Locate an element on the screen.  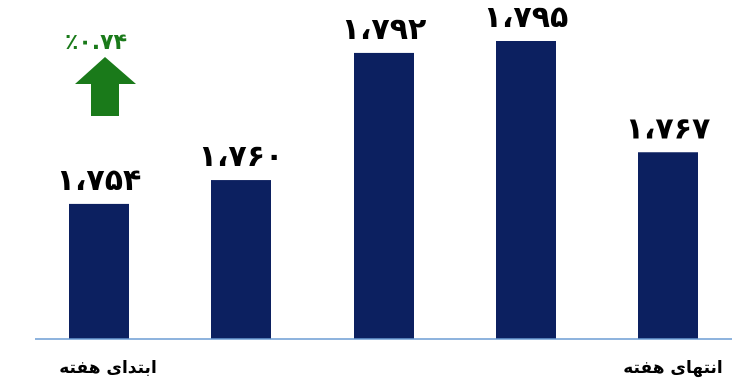
category-label-4: انتهای هفته is located at coordinates (673, 368).